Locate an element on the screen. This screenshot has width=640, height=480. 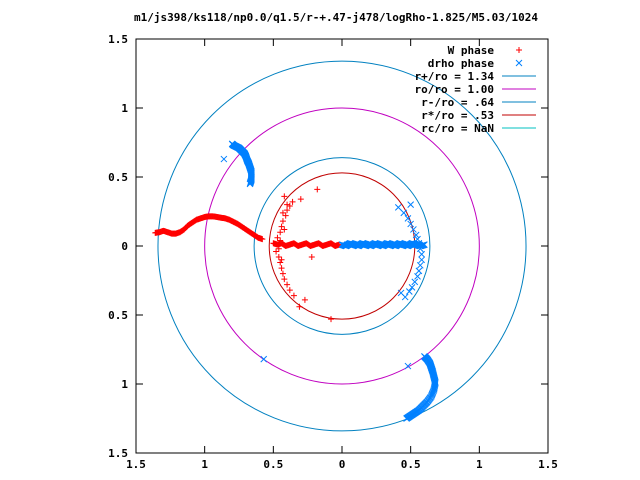
legend-label: r+/ro = 1.34 is located at coordinates (455, 76).